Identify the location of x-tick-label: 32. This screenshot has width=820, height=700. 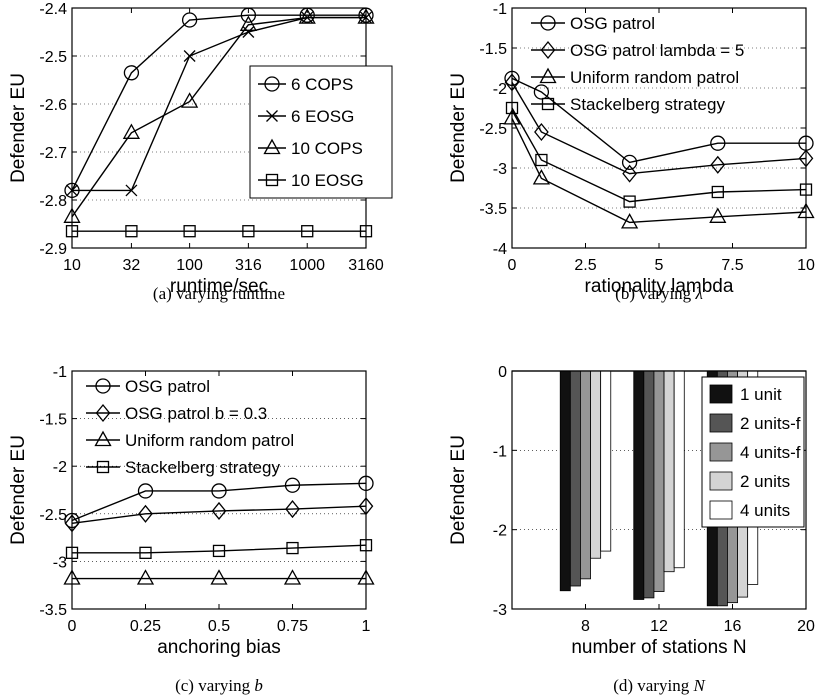
(132, 265).